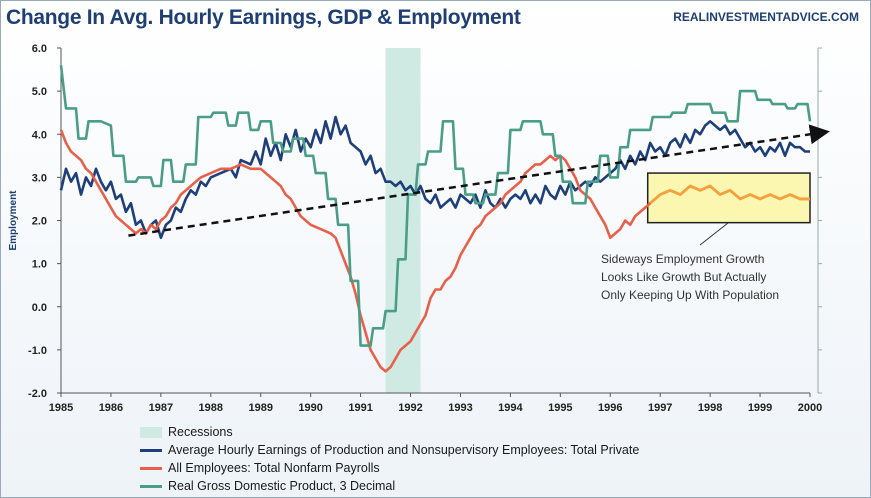 The height and width of the screenshot is (498, 871). Describe the element at coordinates (39, 178) in the screenshot. I see `y-tick-label: 3.0` at that location.